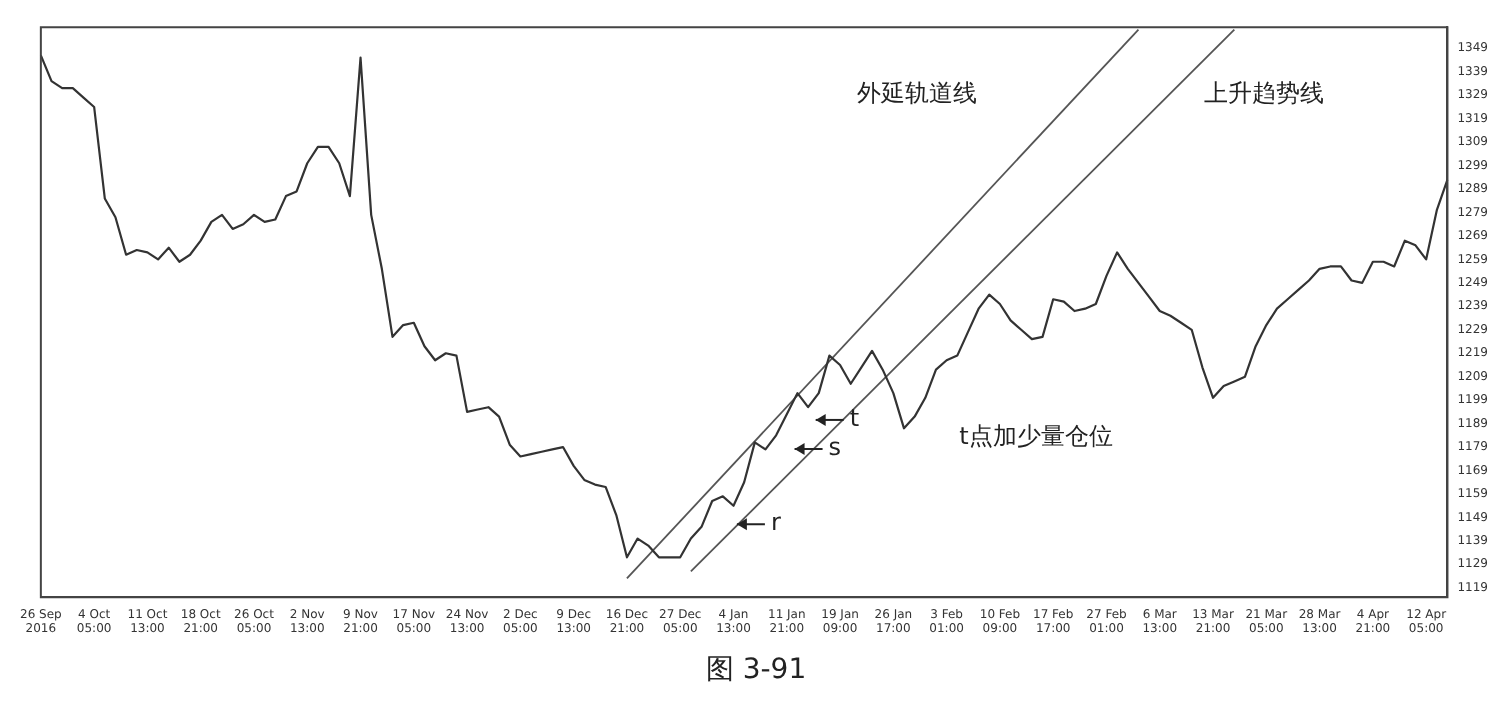 This screenshot has width=1512, height=718. Describe the element at coordinates (775, 522) in the screenshot. I see `annotation: r` at that location.